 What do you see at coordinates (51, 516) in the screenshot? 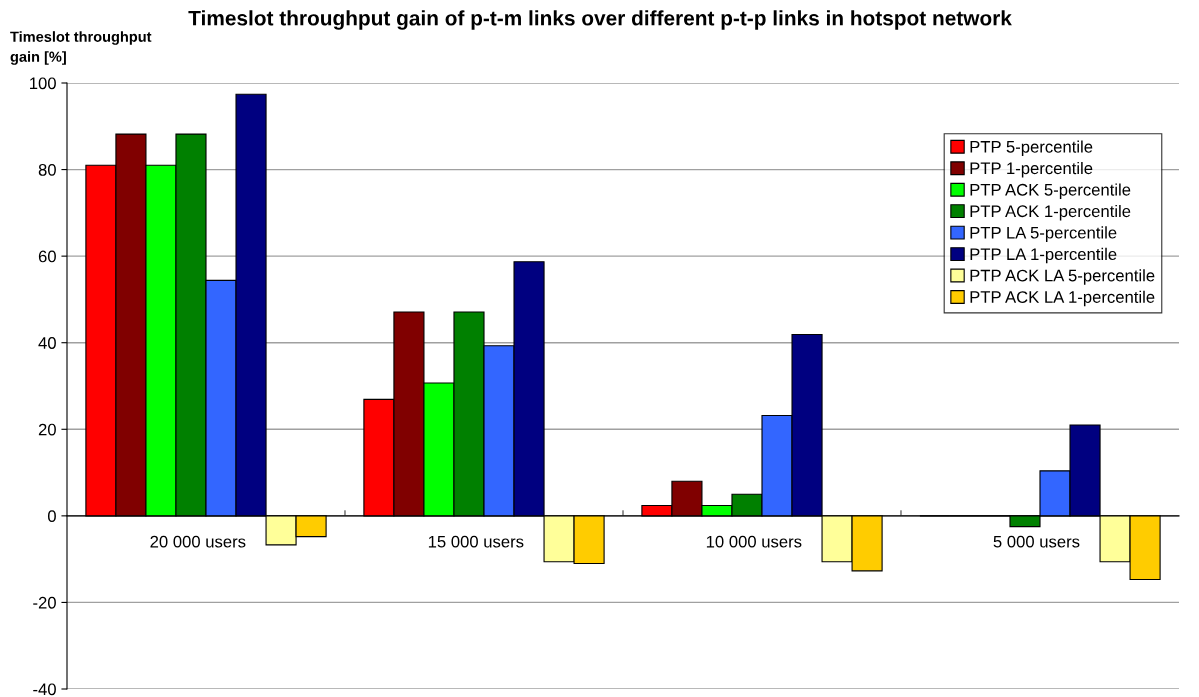
I see `y-tick-label: 0` at bounding box center [51, 516].